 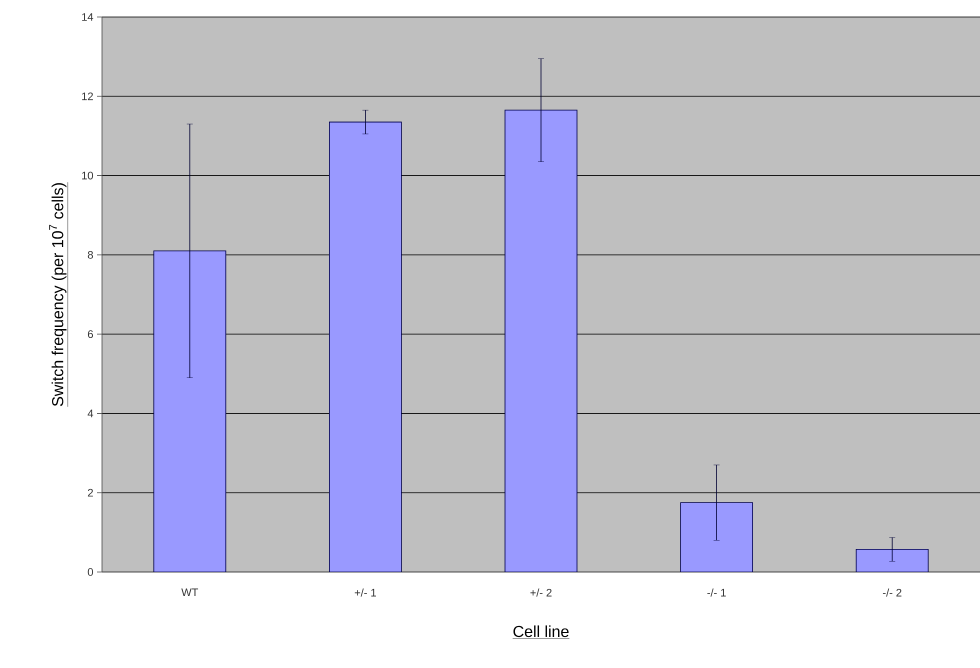 What do you see at coordinates (88, 17) in the screenshot?
I see `y-tick-label: 14` at bounding box center [88, 17].